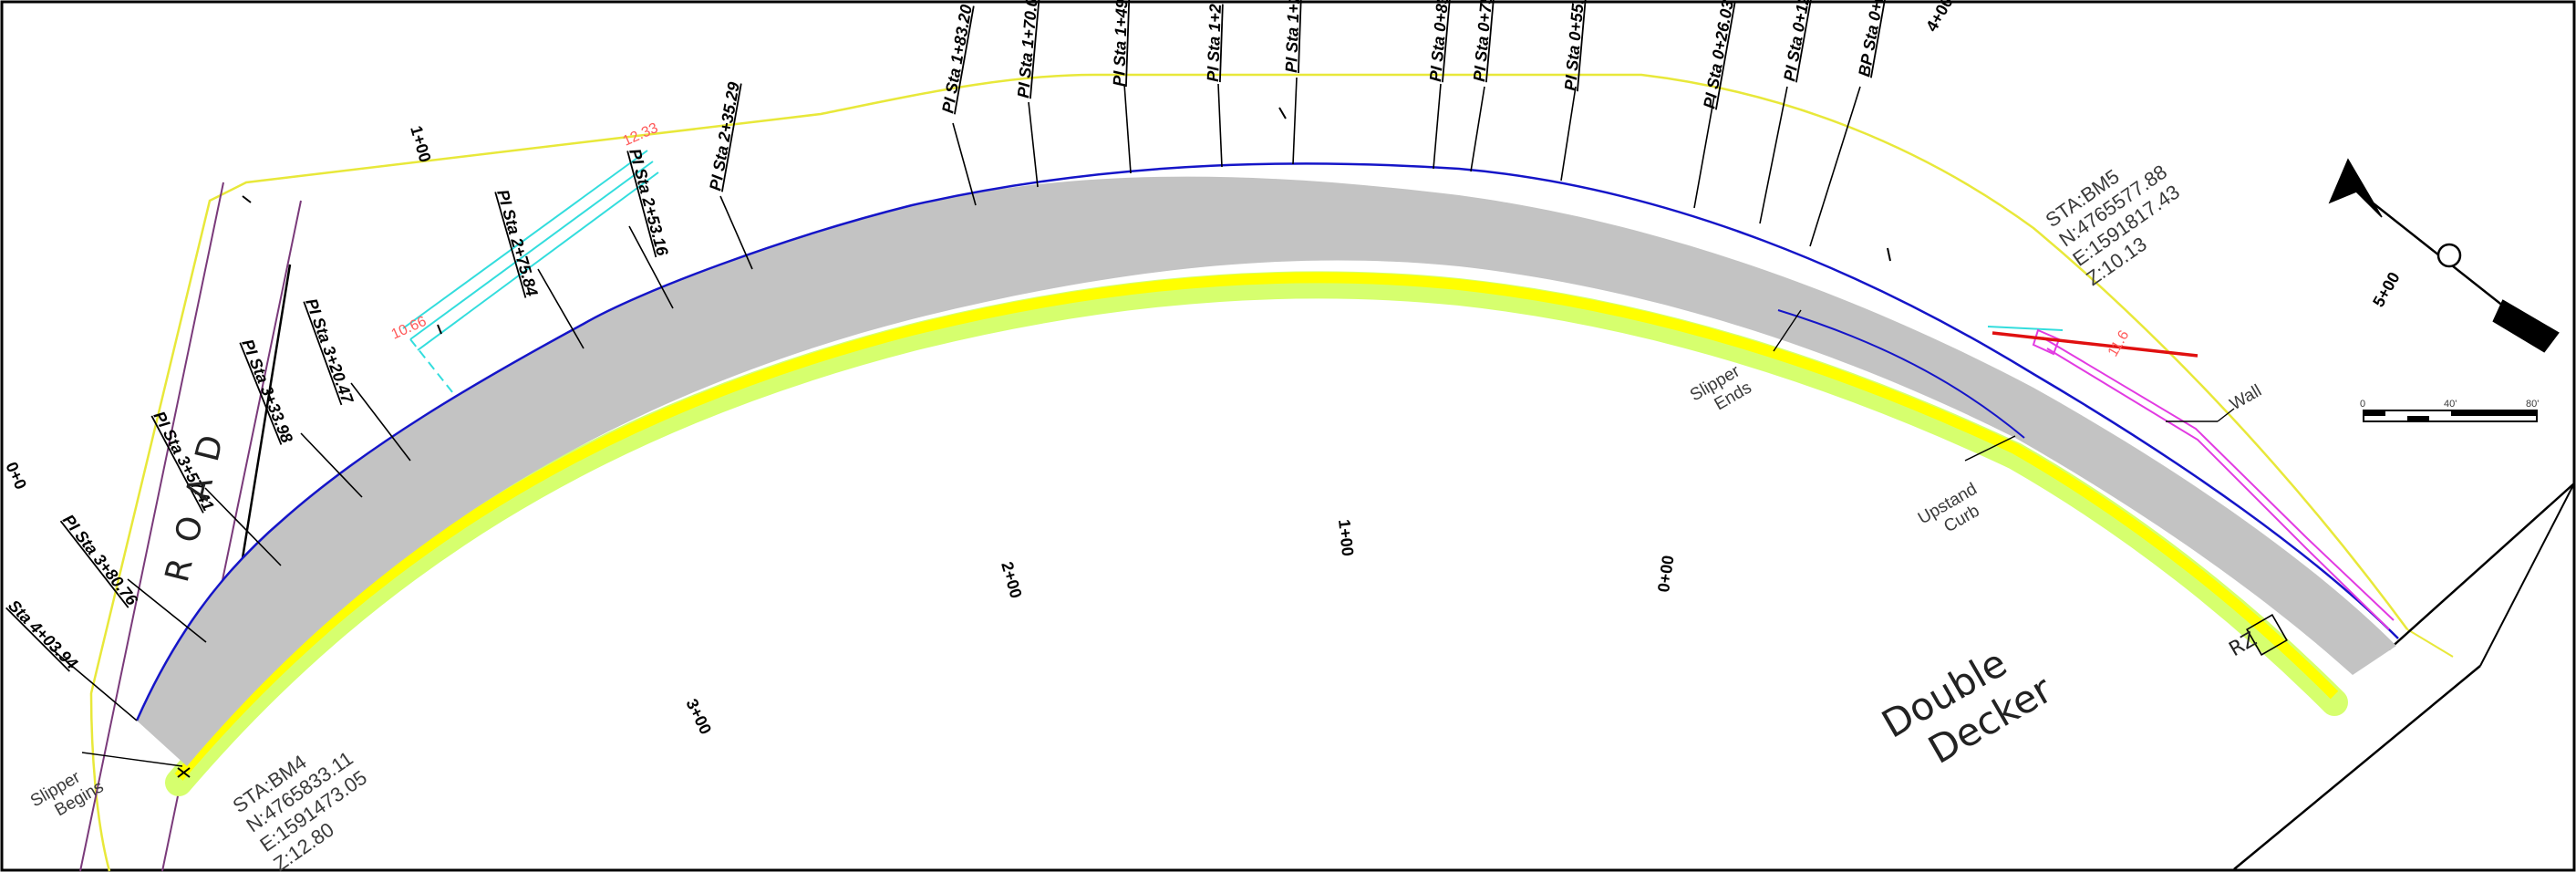 The width and height of the screenshot is (2576, 872). What do you see at coordinates (1901, 374) in the screenshot?
I see `road-edge-blue-inner` at bounding box center [1901, 374].